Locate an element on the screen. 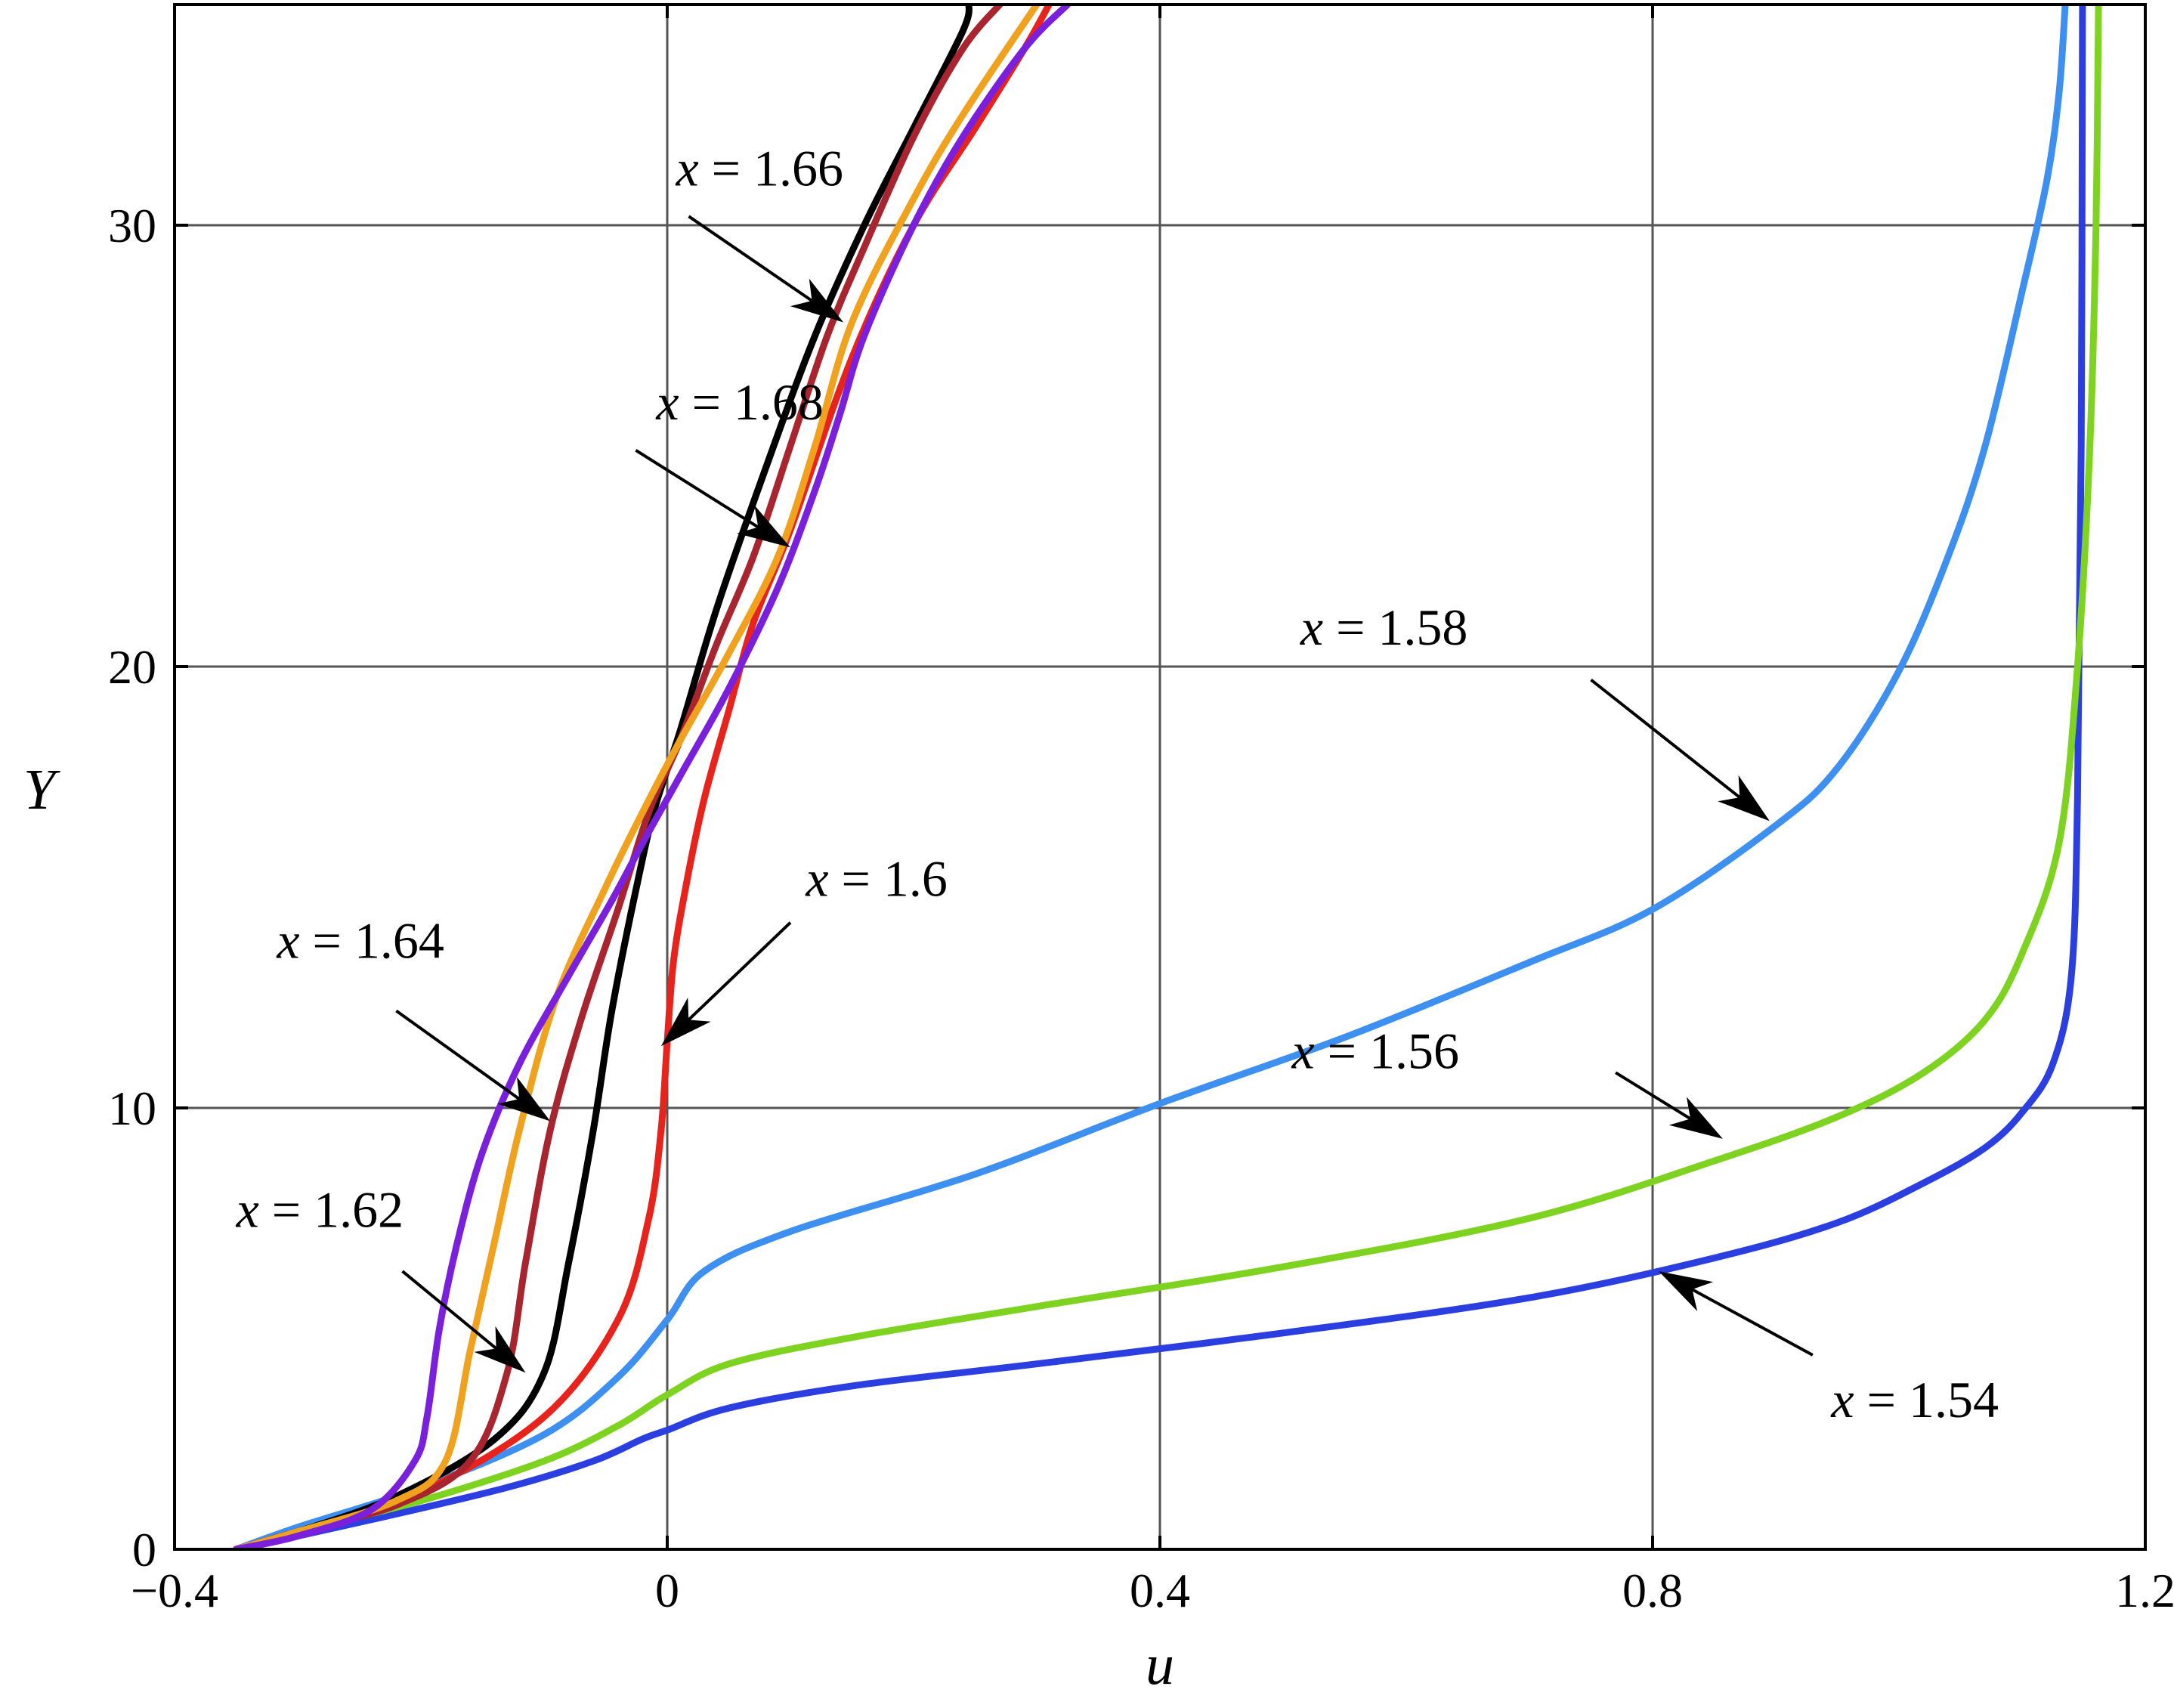 This screenshot has width=2174, height=1708. annotation-1: x = 1.66 is located at coordinates (759, 231).